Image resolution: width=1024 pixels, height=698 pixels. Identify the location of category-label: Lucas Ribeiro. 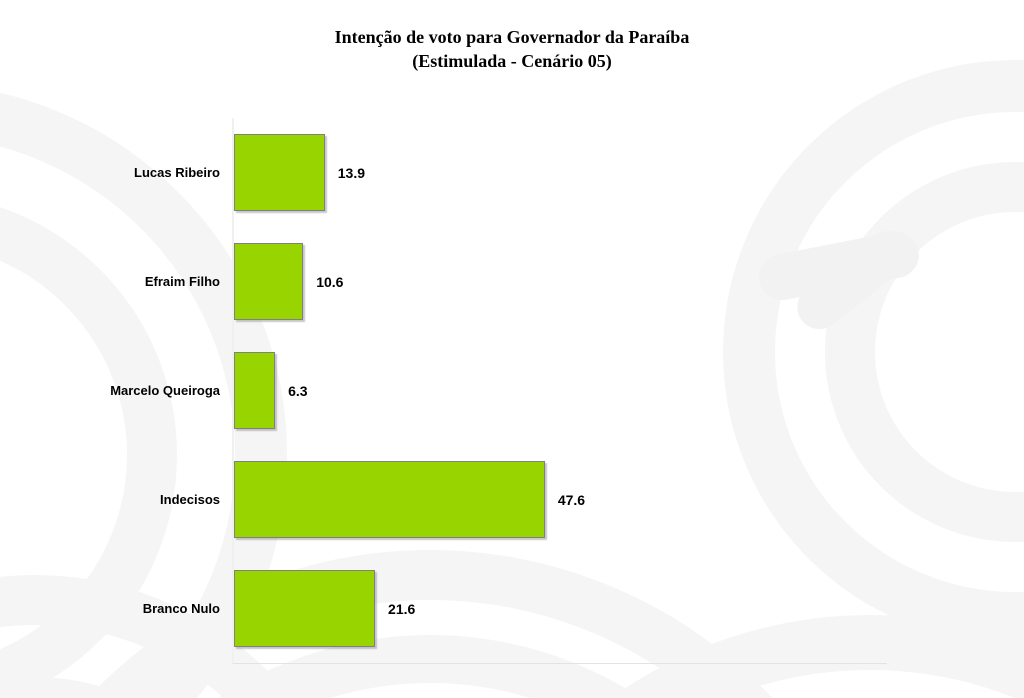
(177, 172).